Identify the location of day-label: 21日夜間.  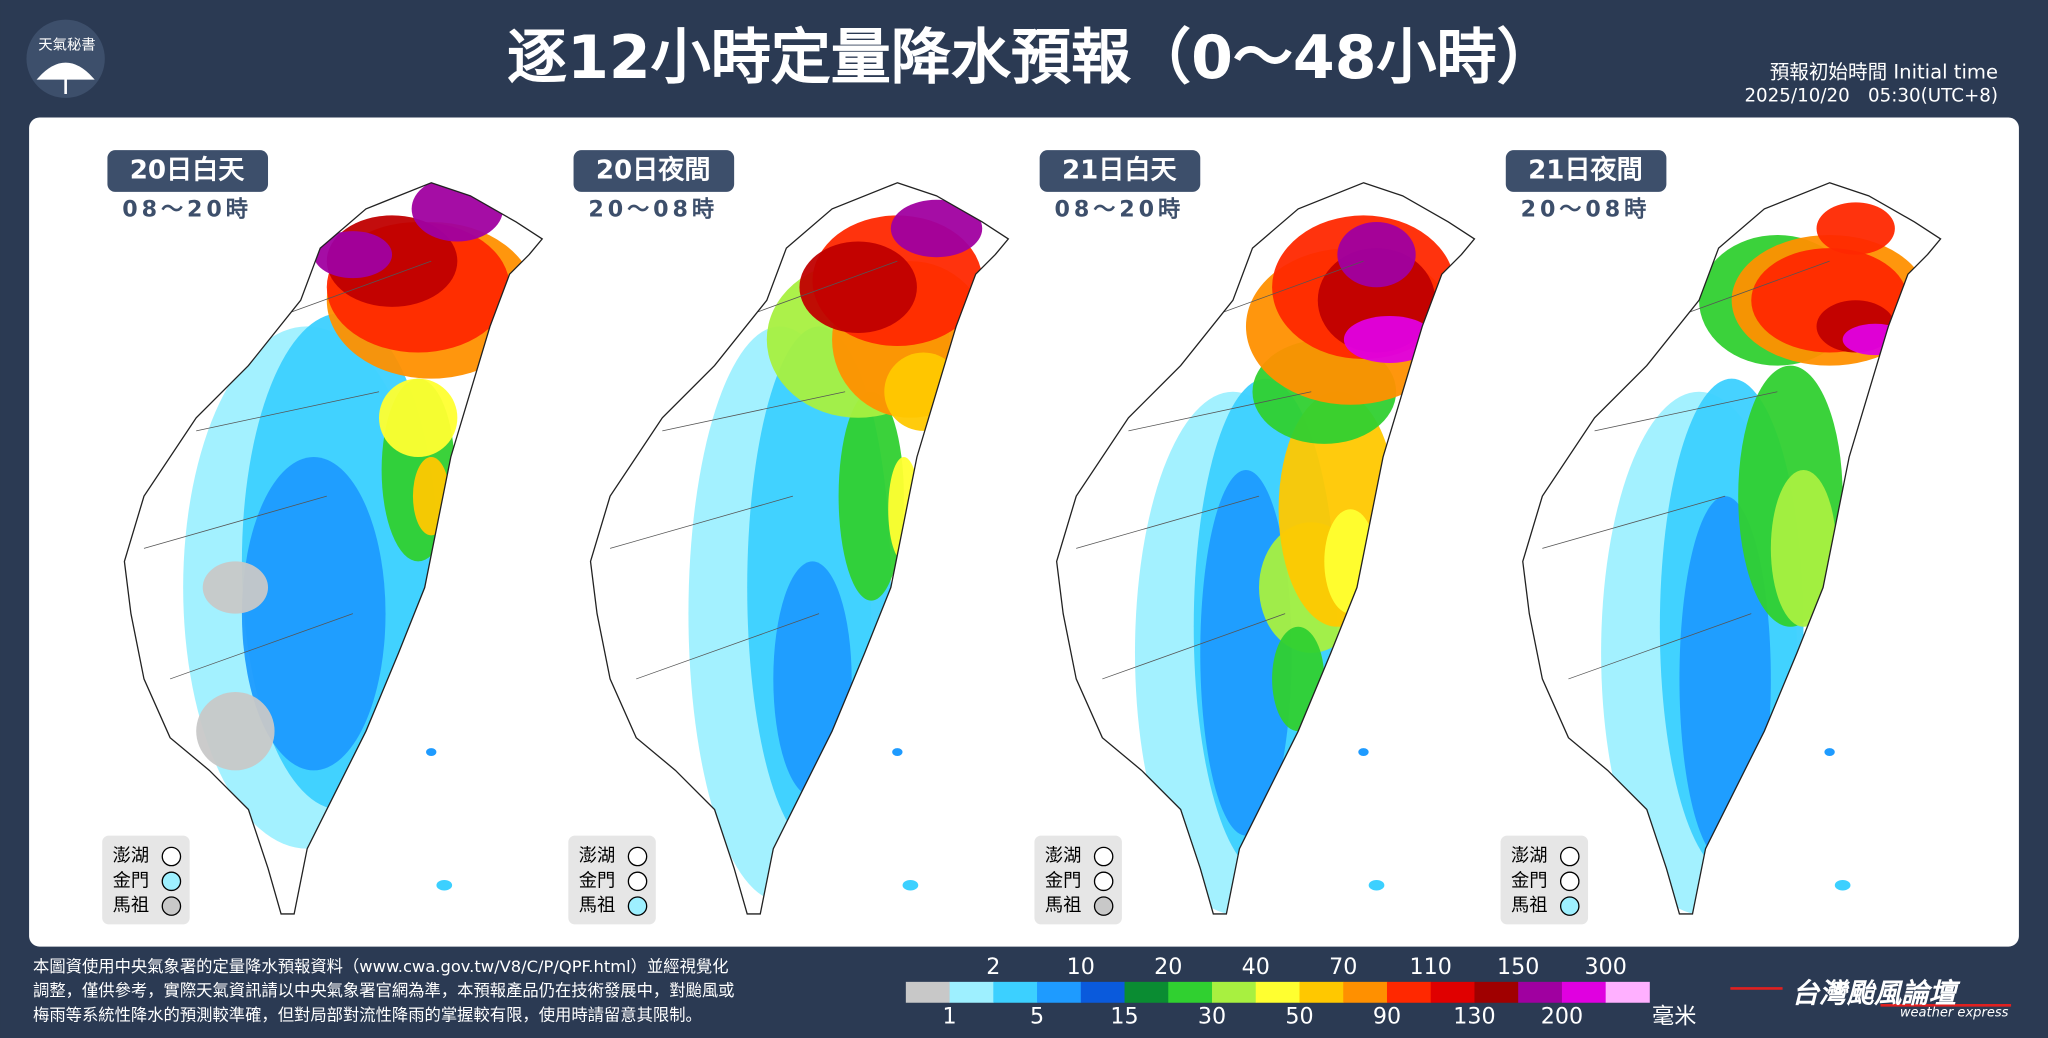
(1585, 170).